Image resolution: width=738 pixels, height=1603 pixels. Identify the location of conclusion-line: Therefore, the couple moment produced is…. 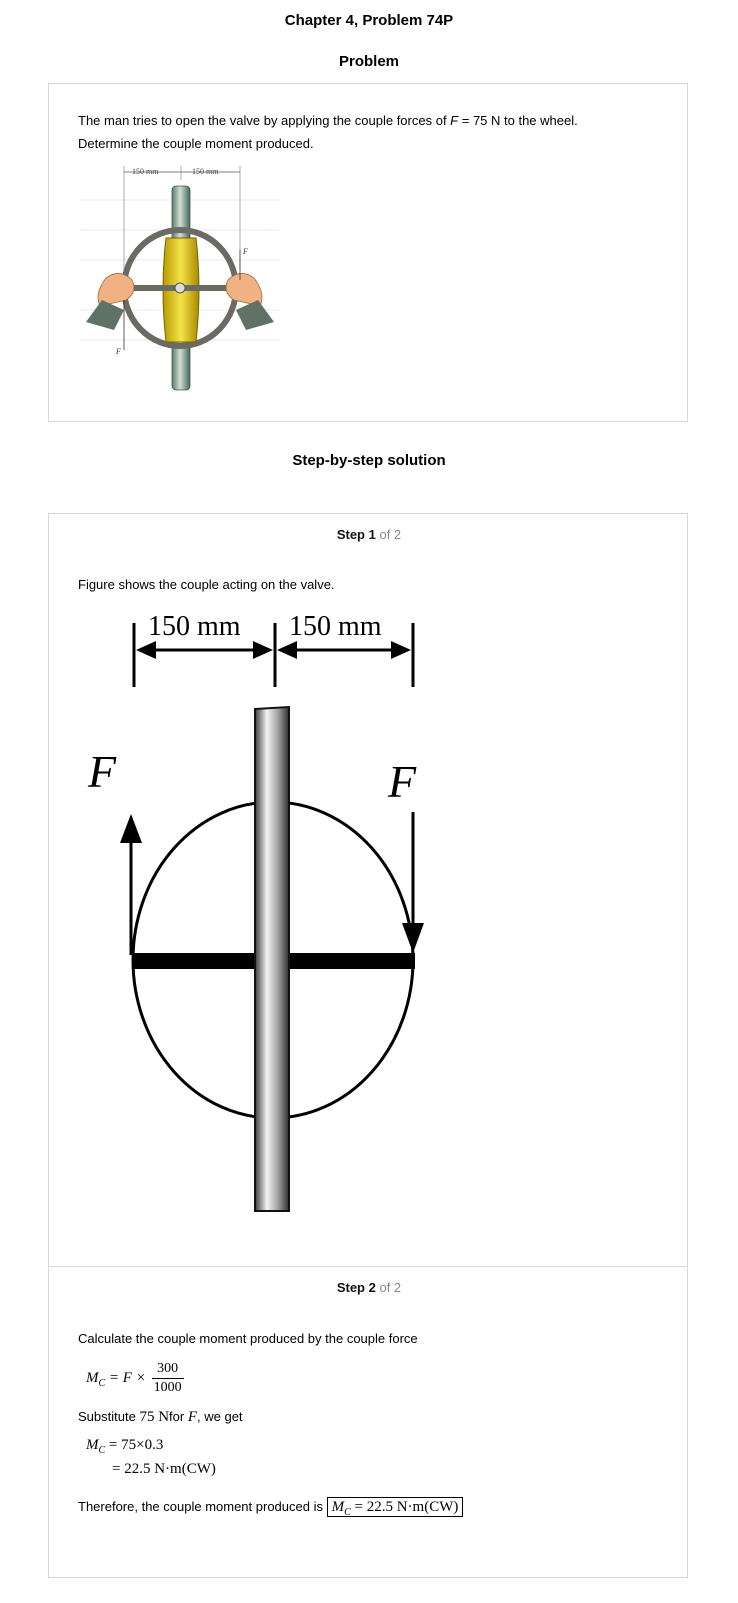
(271, 1507).